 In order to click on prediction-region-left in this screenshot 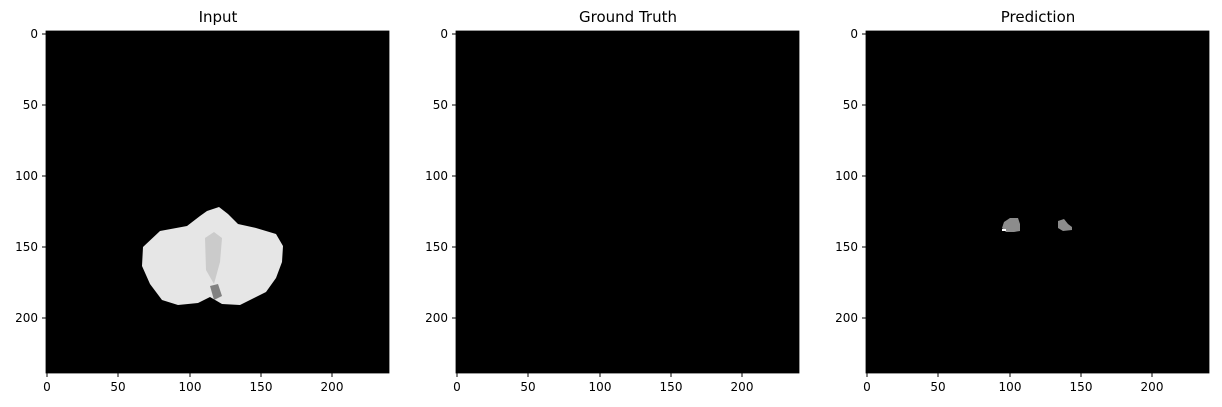, I will do `click(1011, 225)`.